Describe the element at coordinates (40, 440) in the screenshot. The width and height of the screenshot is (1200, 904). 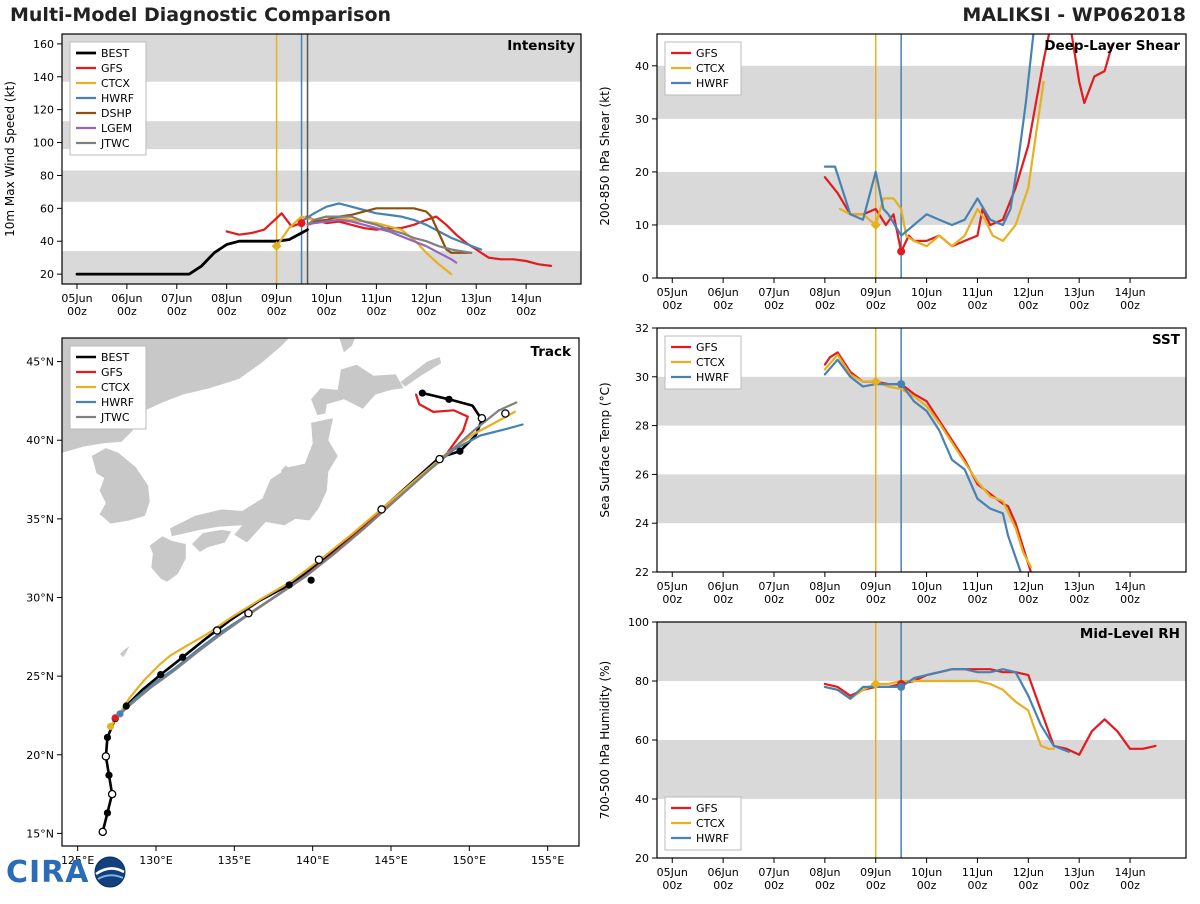
I see `svg-text: 40°N` at that location.